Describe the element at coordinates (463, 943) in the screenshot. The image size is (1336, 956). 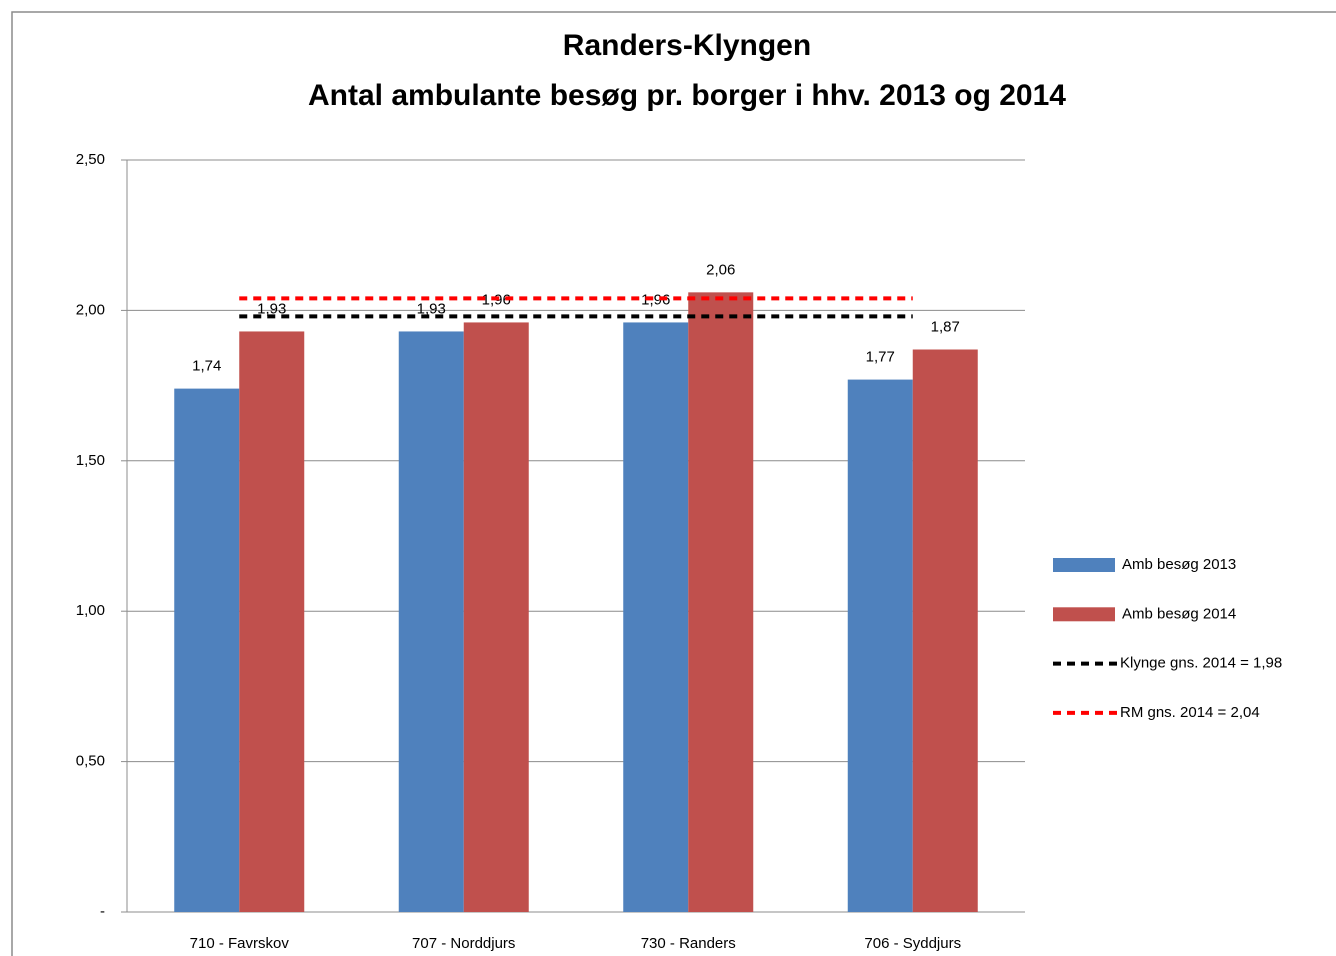
I see `x-tick-label: 707 - Norddjurs` at that location.